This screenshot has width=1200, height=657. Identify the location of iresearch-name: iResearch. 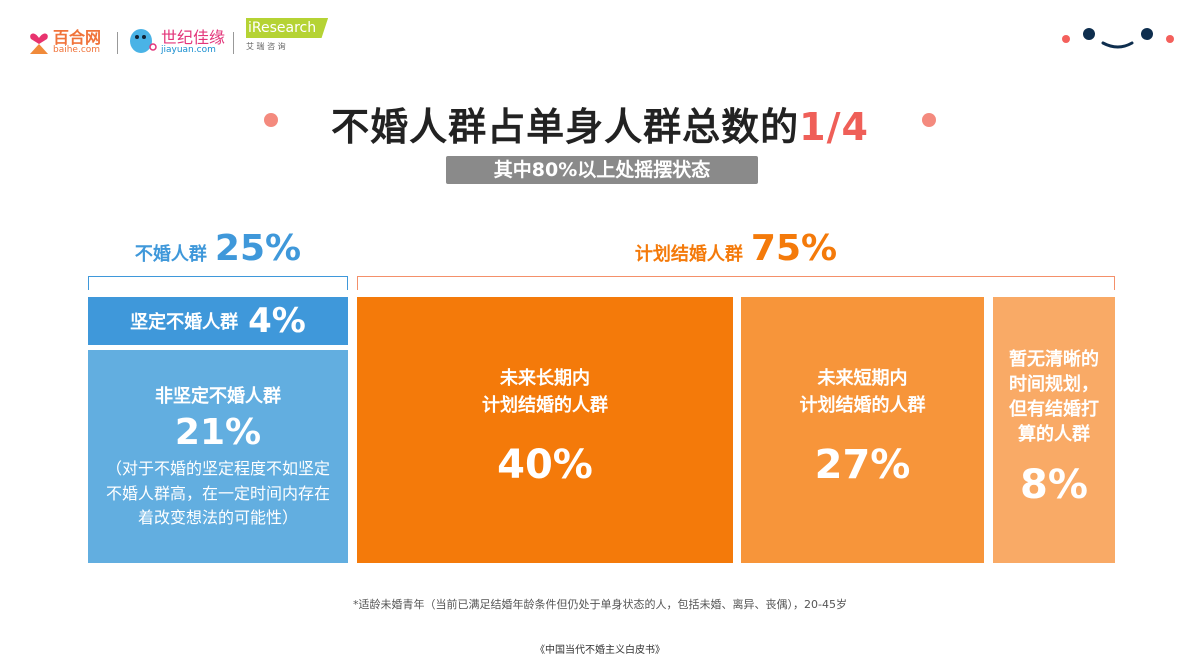
(287, 28).